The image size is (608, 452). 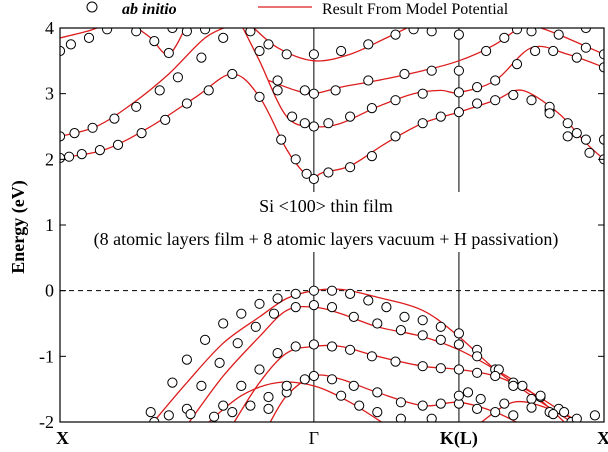 I want to click on x-tick-label: Γ, so click(x=314, y=438).